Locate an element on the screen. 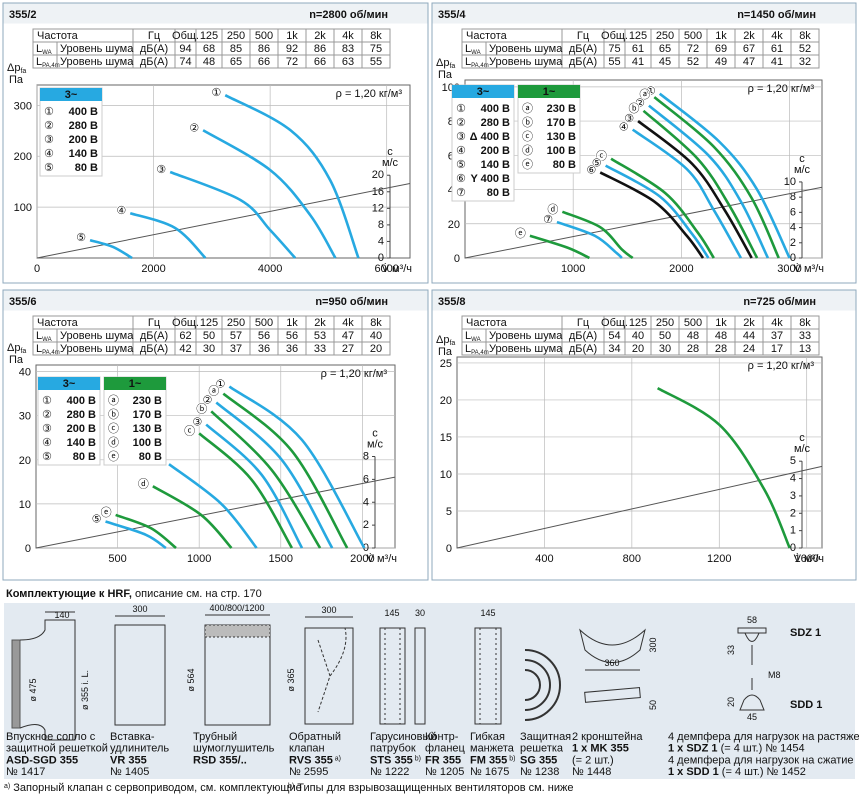  legend-marker: ④ is located at coordinates (47, 442).